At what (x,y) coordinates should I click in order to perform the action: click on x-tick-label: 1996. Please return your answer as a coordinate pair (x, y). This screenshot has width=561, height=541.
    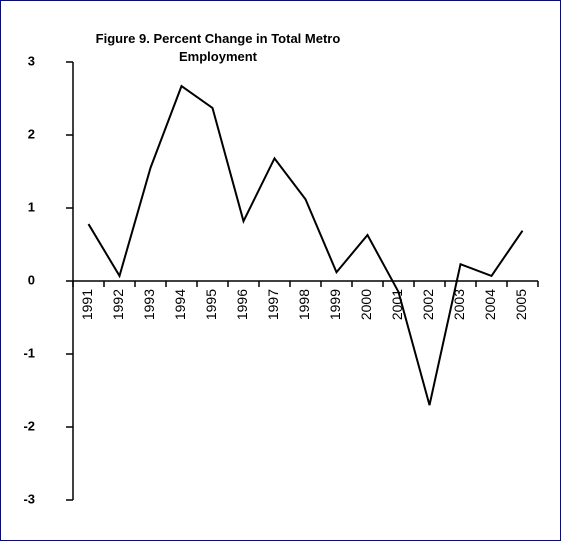
    Looking at the image, I should click on (242, 304).